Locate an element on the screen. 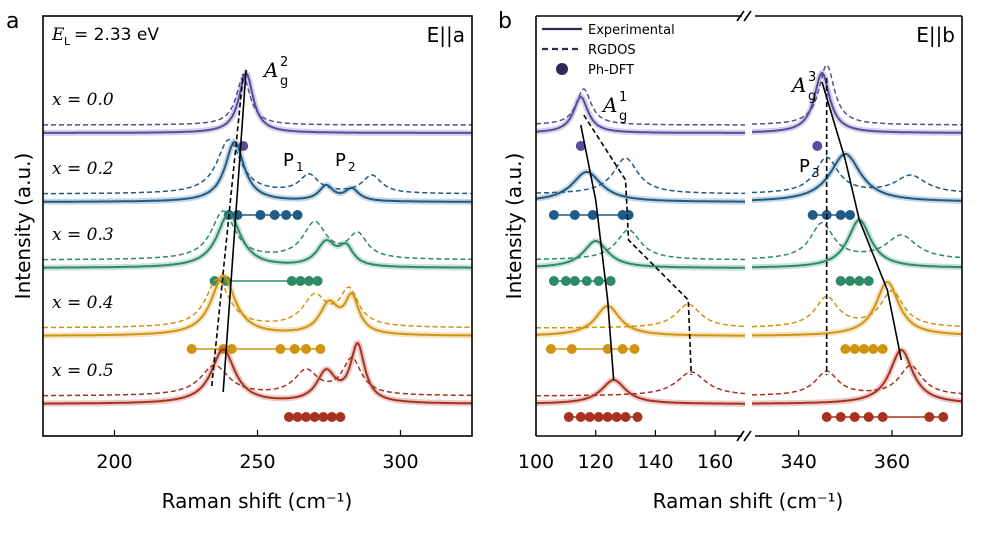  tick-a-250: 250 is located at coordinates (257, 462).